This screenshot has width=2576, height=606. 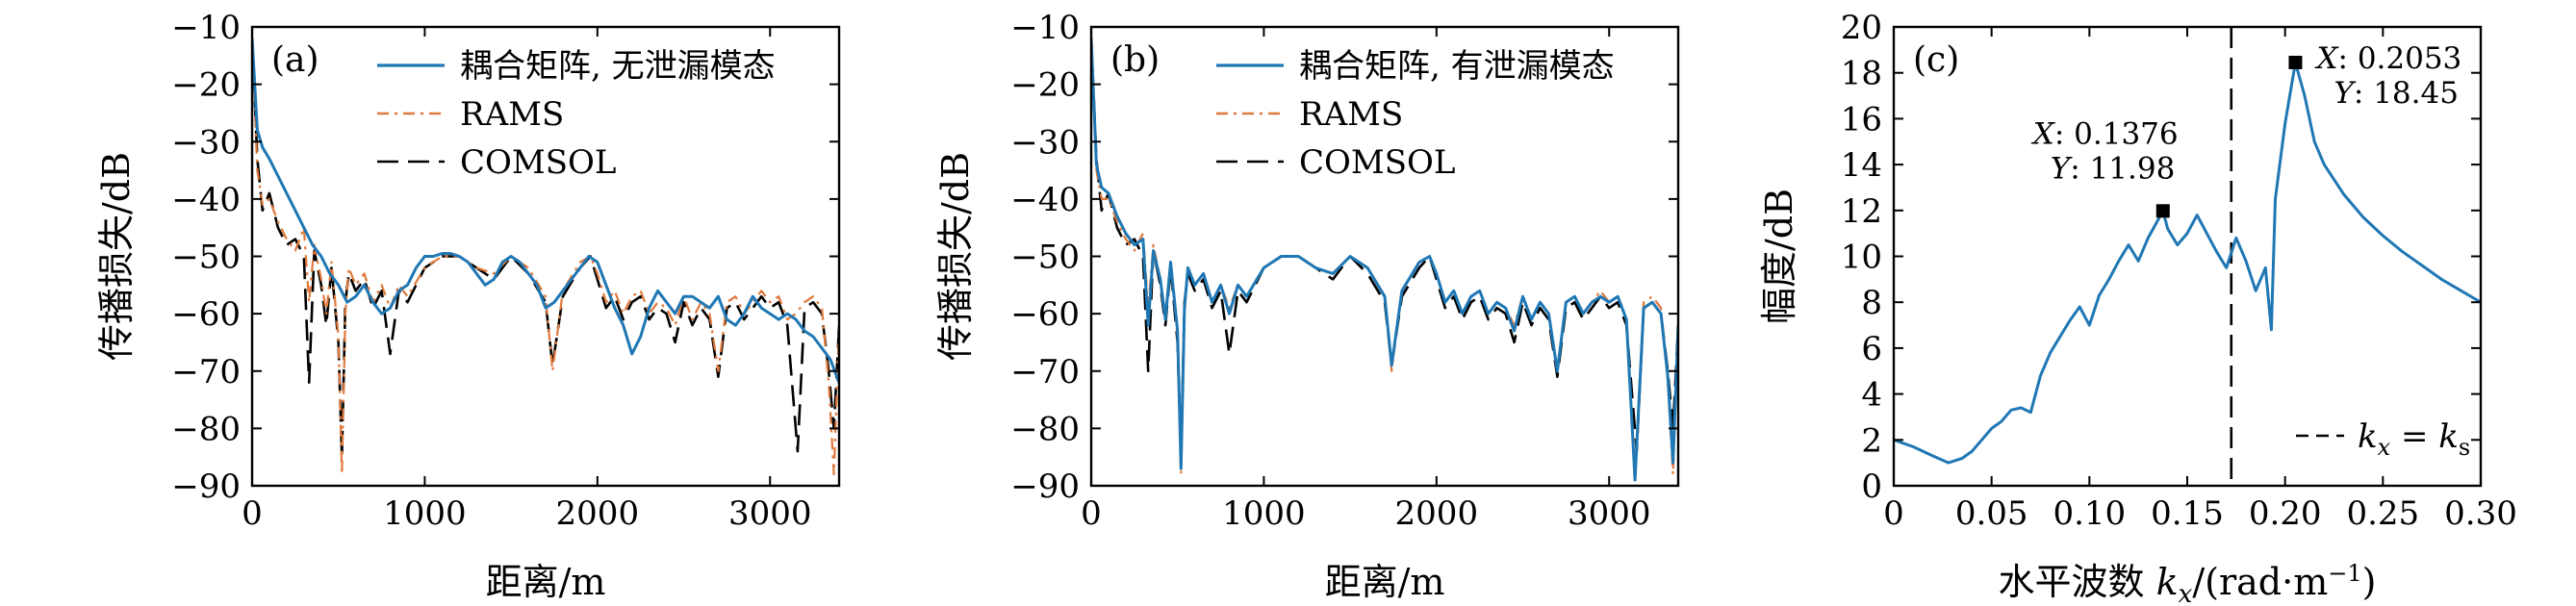 What do you see at coordinates (2113, 169) in the screenshot?
I see `datatip-y-0: Y: 11.98` at bounding box center [2113, 169].